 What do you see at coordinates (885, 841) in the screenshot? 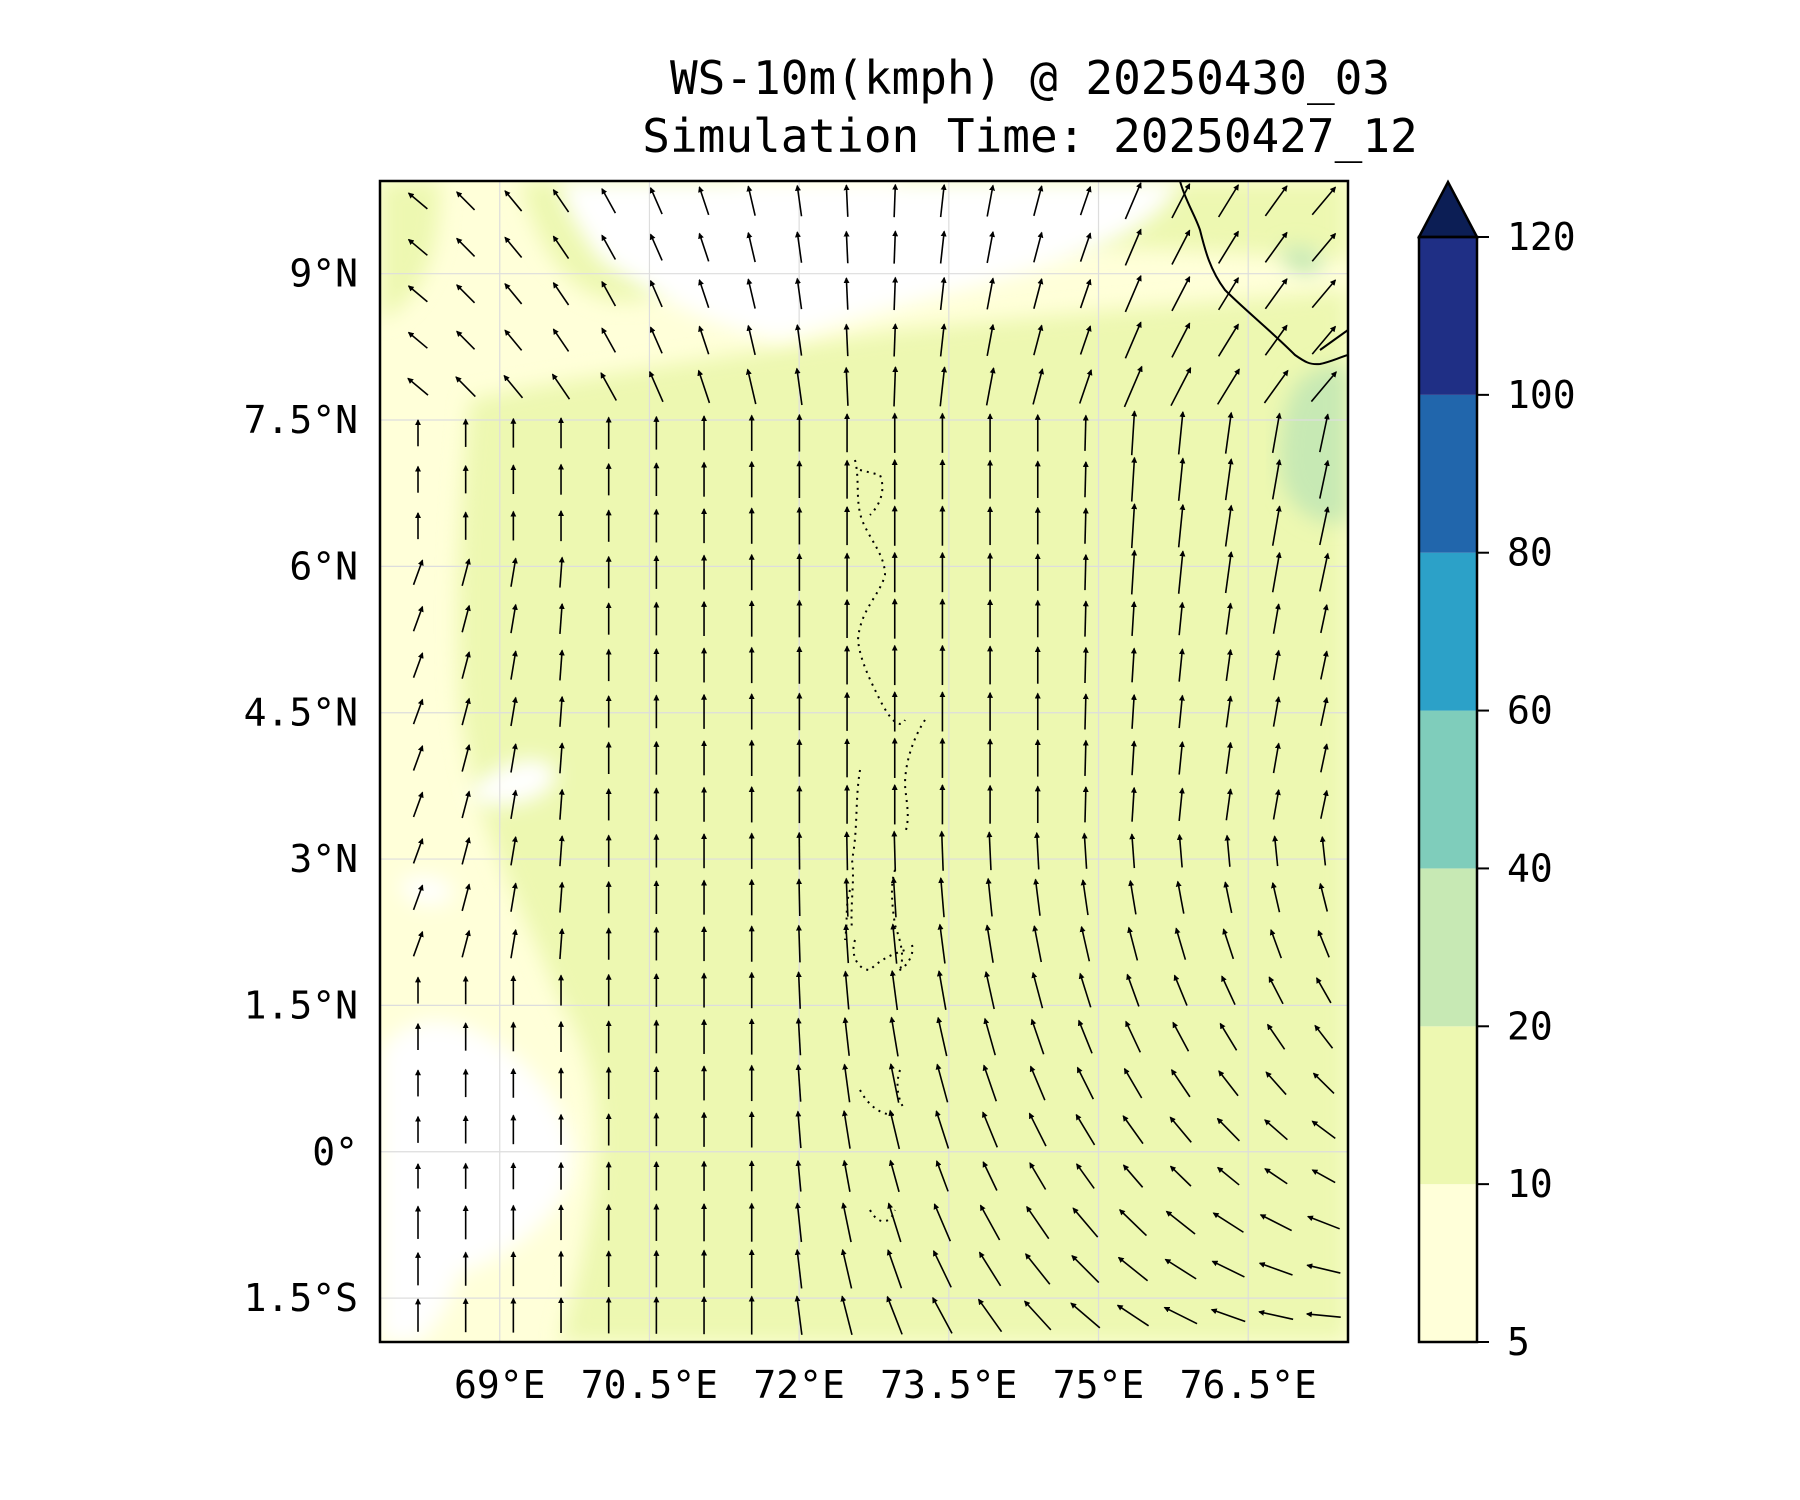
I see `maldives-atolls` at bounding box center [885, 841].